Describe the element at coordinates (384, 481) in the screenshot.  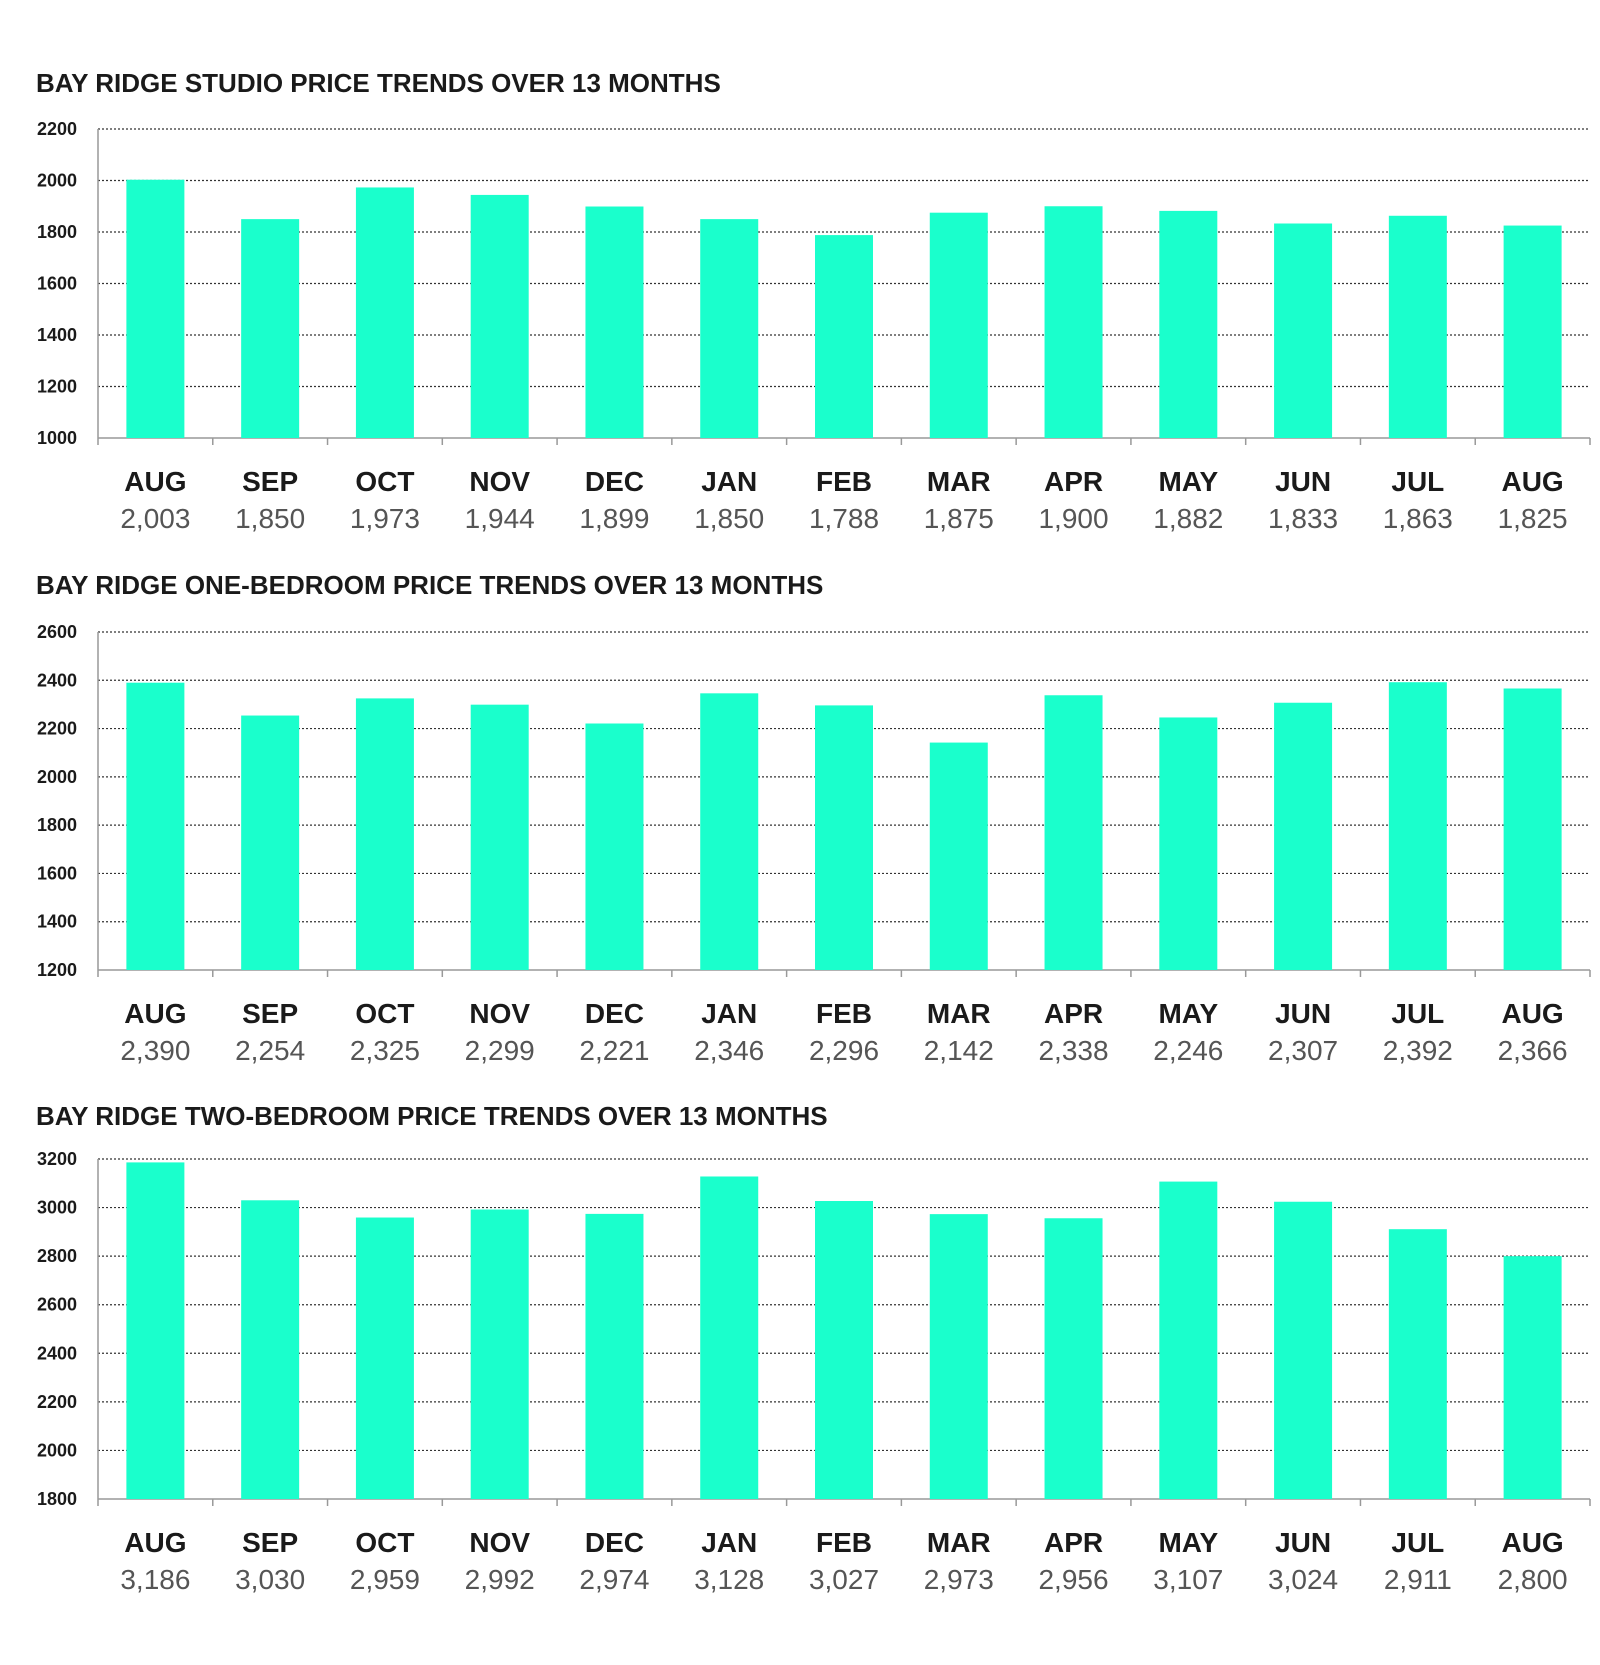
I see `category-label: OCT` at that location.